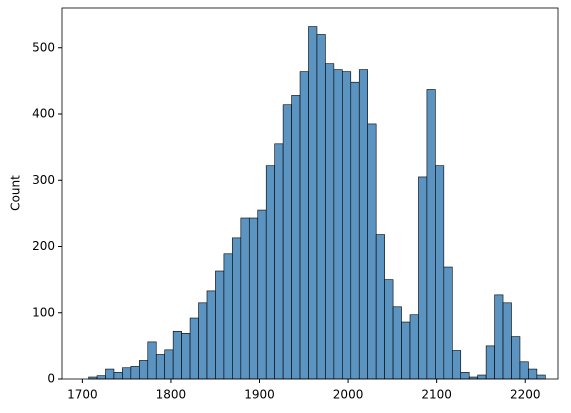 This screenshot has width=571, height=413. What do you see at coordinates (43, 114) in the screenshot?
I see `y-tick-label: 400` at bounding box center [43, 114].